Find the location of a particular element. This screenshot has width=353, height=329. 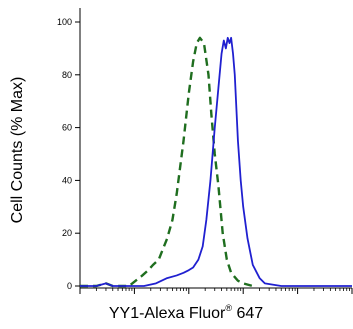

y-tick-label: 0 is located at coordinates (69, 286).